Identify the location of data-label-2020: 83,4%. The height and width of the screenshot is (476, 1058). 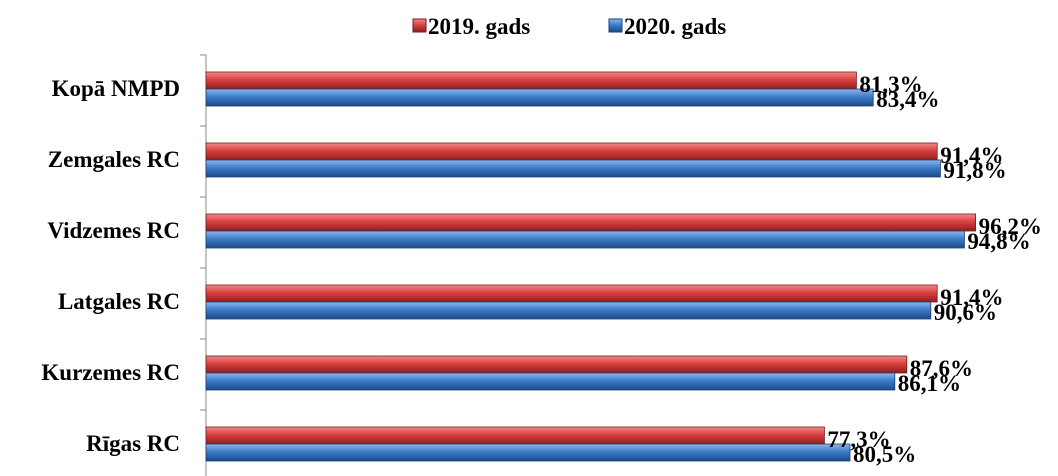
(907, 99).